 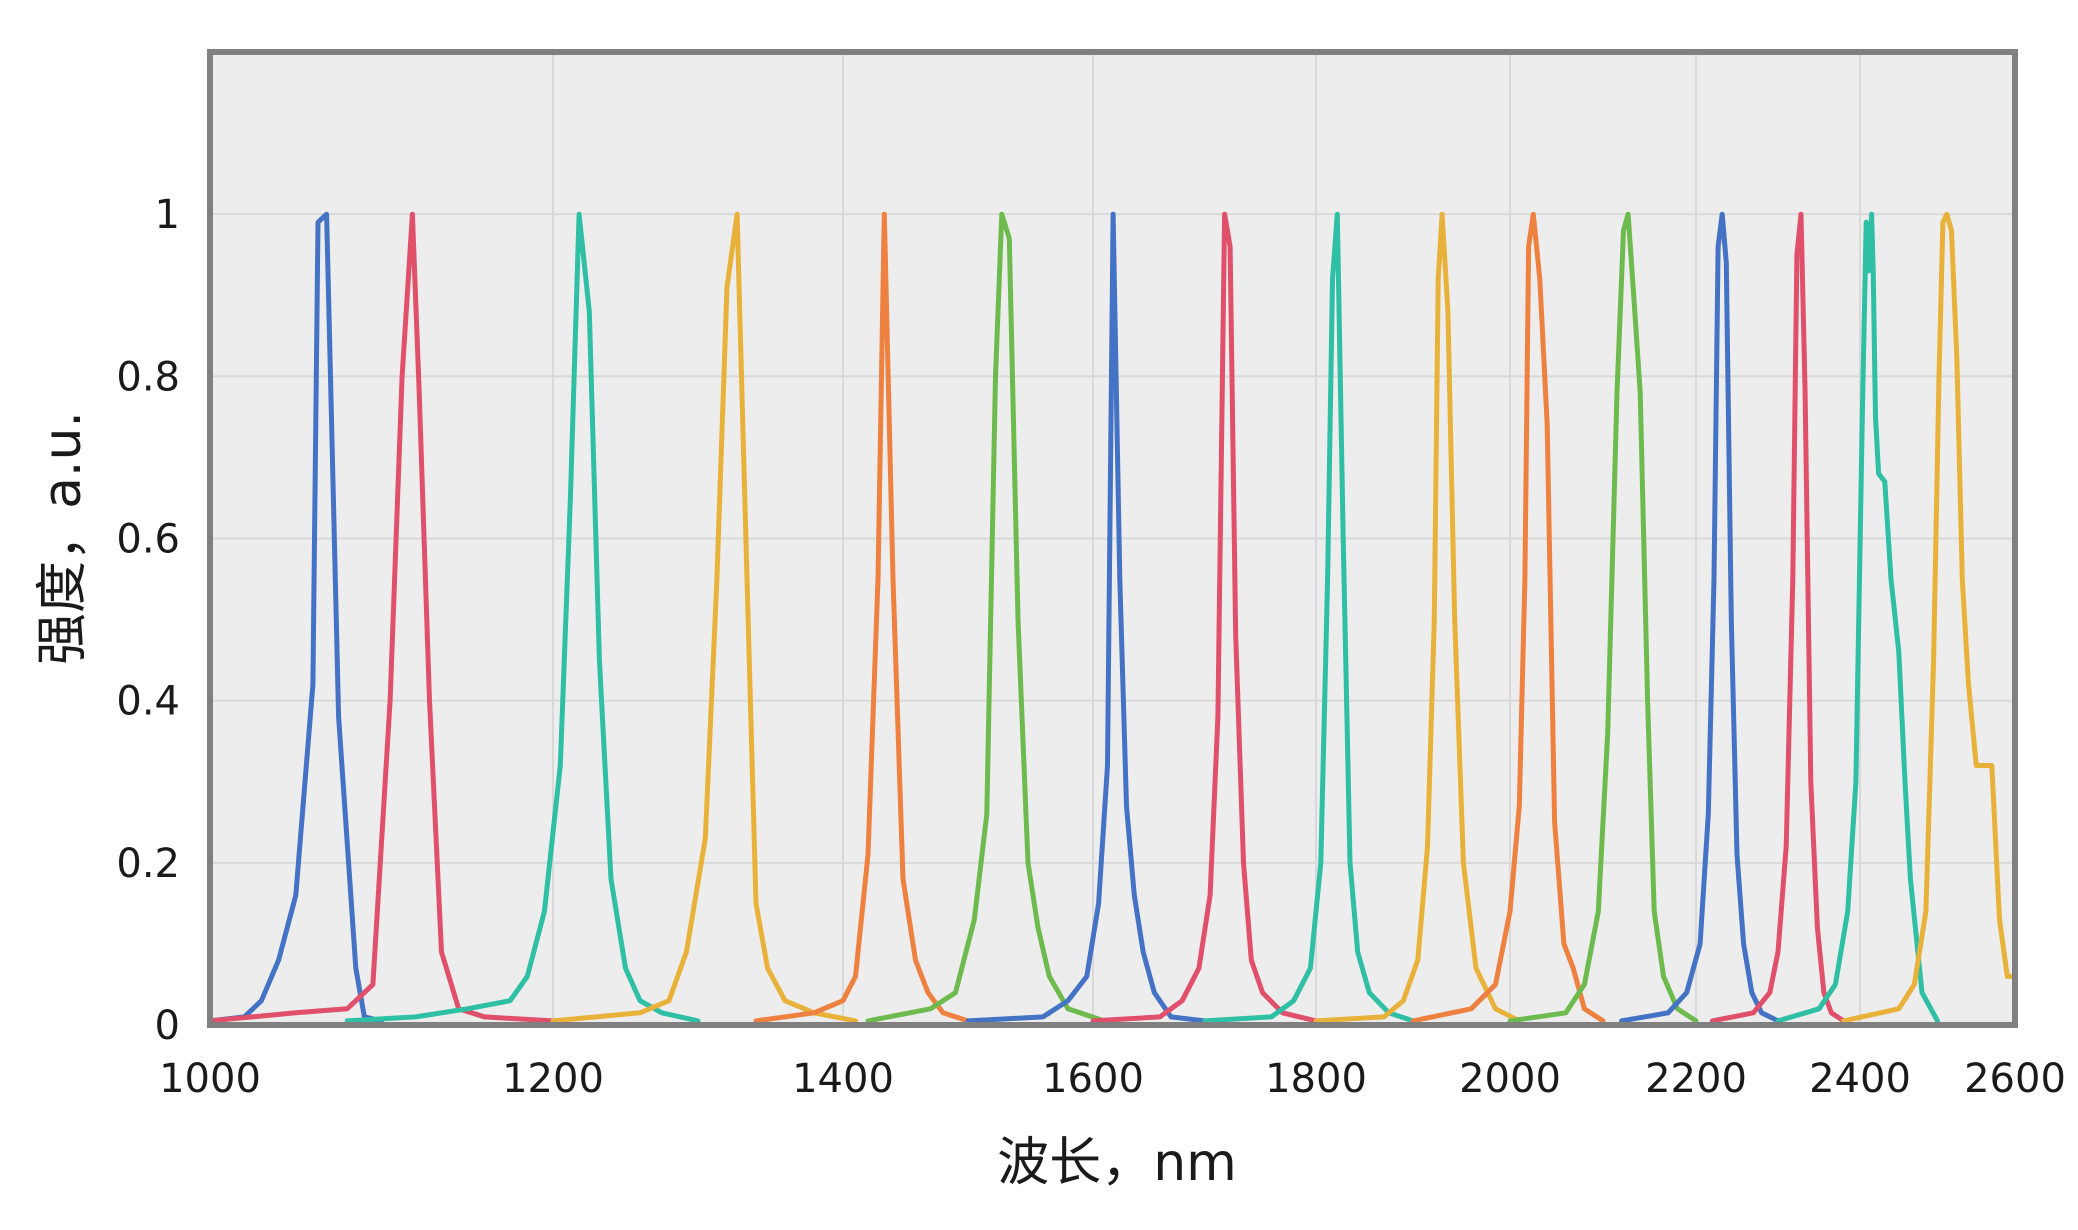 I want to click on y-tick-labels: 0 0.2 0.4 0.6 0.8 1, so click(x=148, y=620).